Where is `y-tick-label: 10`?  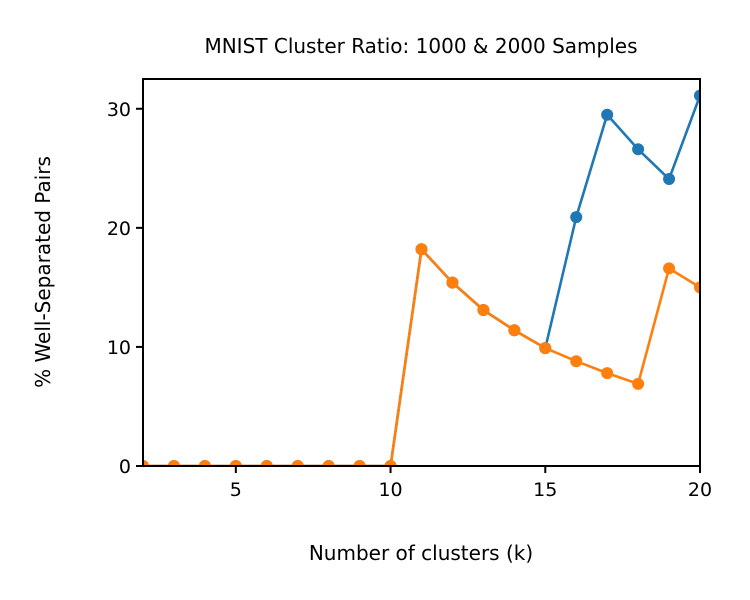
y-tick-label: 10 is located at coordinates (119, 348).